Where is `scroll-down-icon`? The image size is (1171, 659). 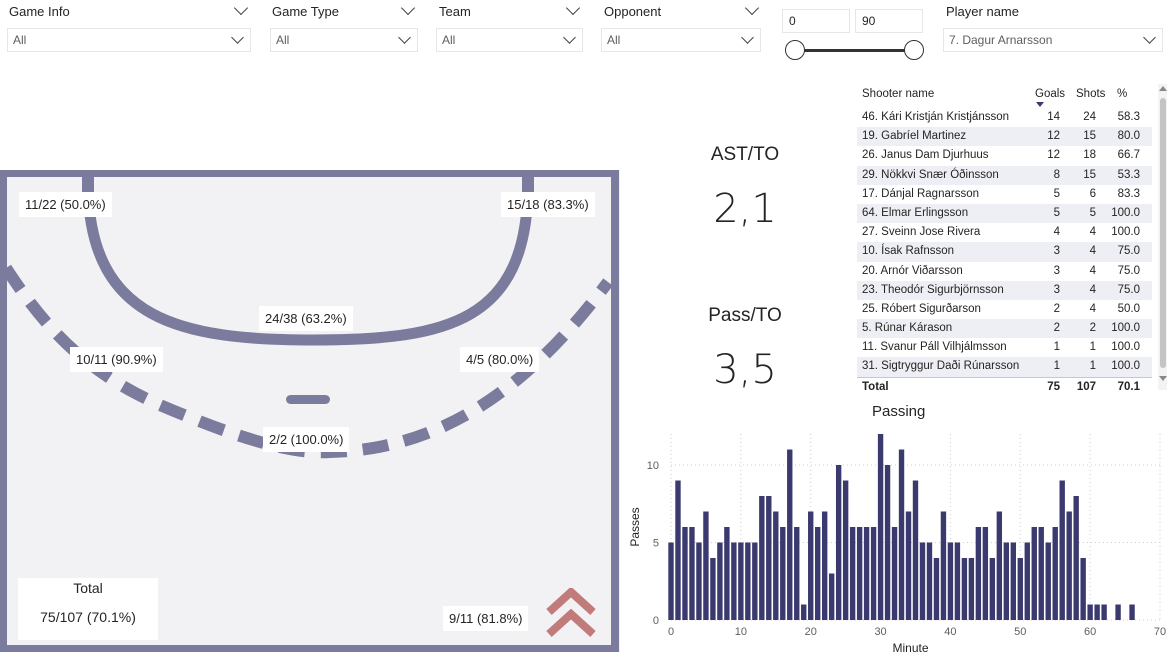
scroll-down-icon is located at coordinates (1163, 379).